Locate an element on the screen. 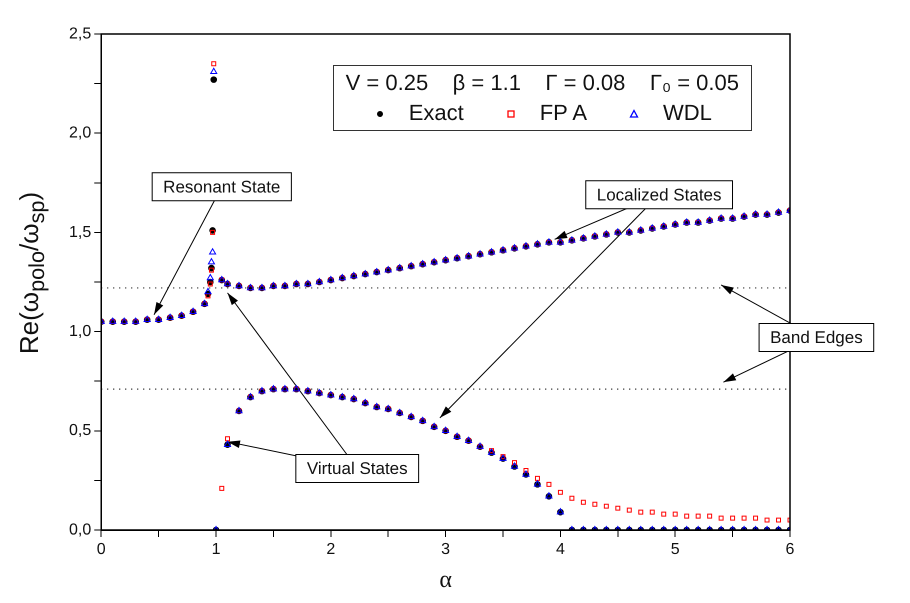 The height and width of the screenshot is (603, 910). legend-label: WDL is located at coordinates (687, 112).